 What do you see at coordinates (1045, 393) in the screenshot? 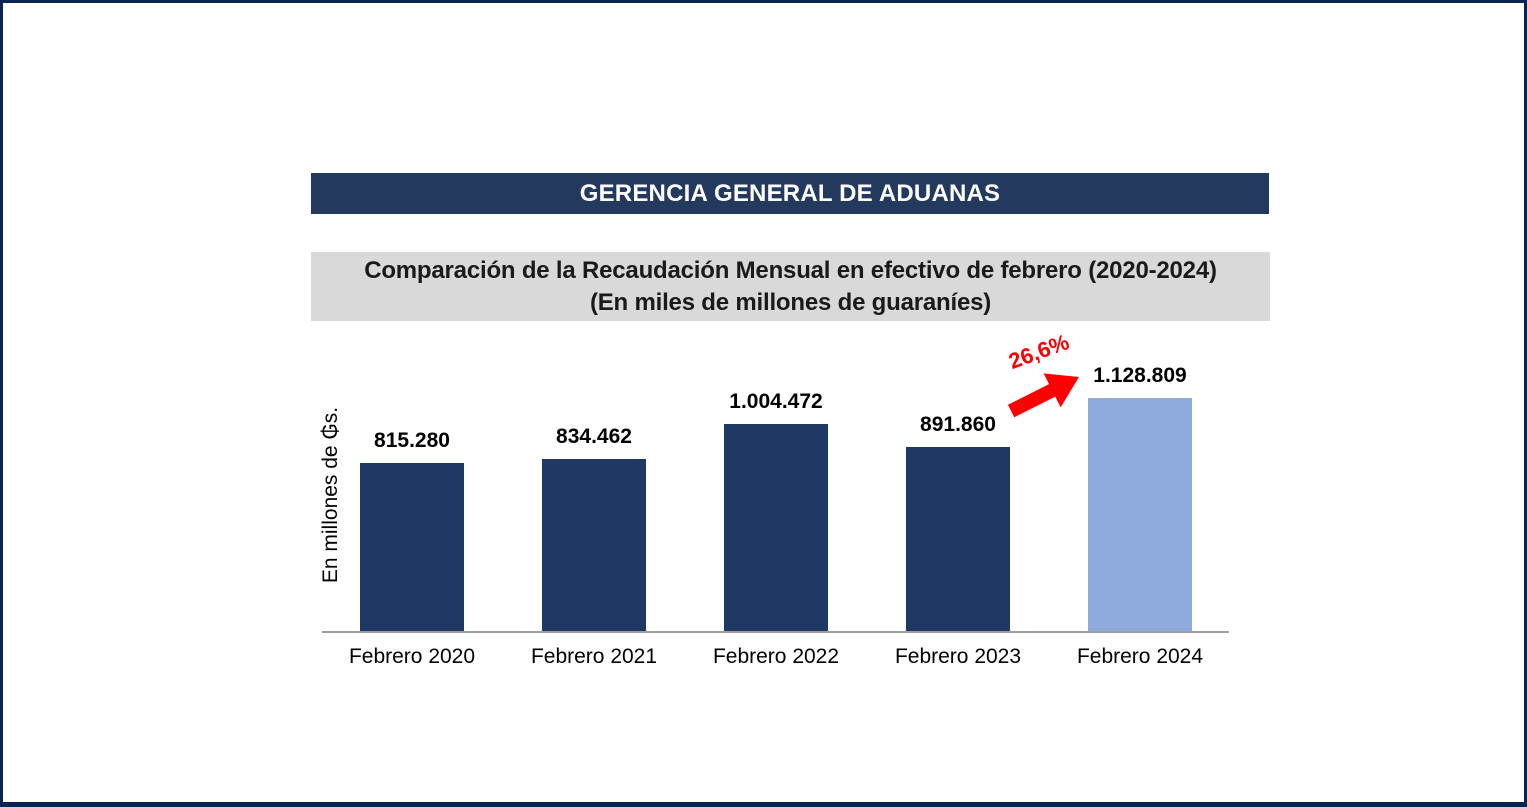
I see `increase-arrow-icon` at bounding box center [1045, 393].